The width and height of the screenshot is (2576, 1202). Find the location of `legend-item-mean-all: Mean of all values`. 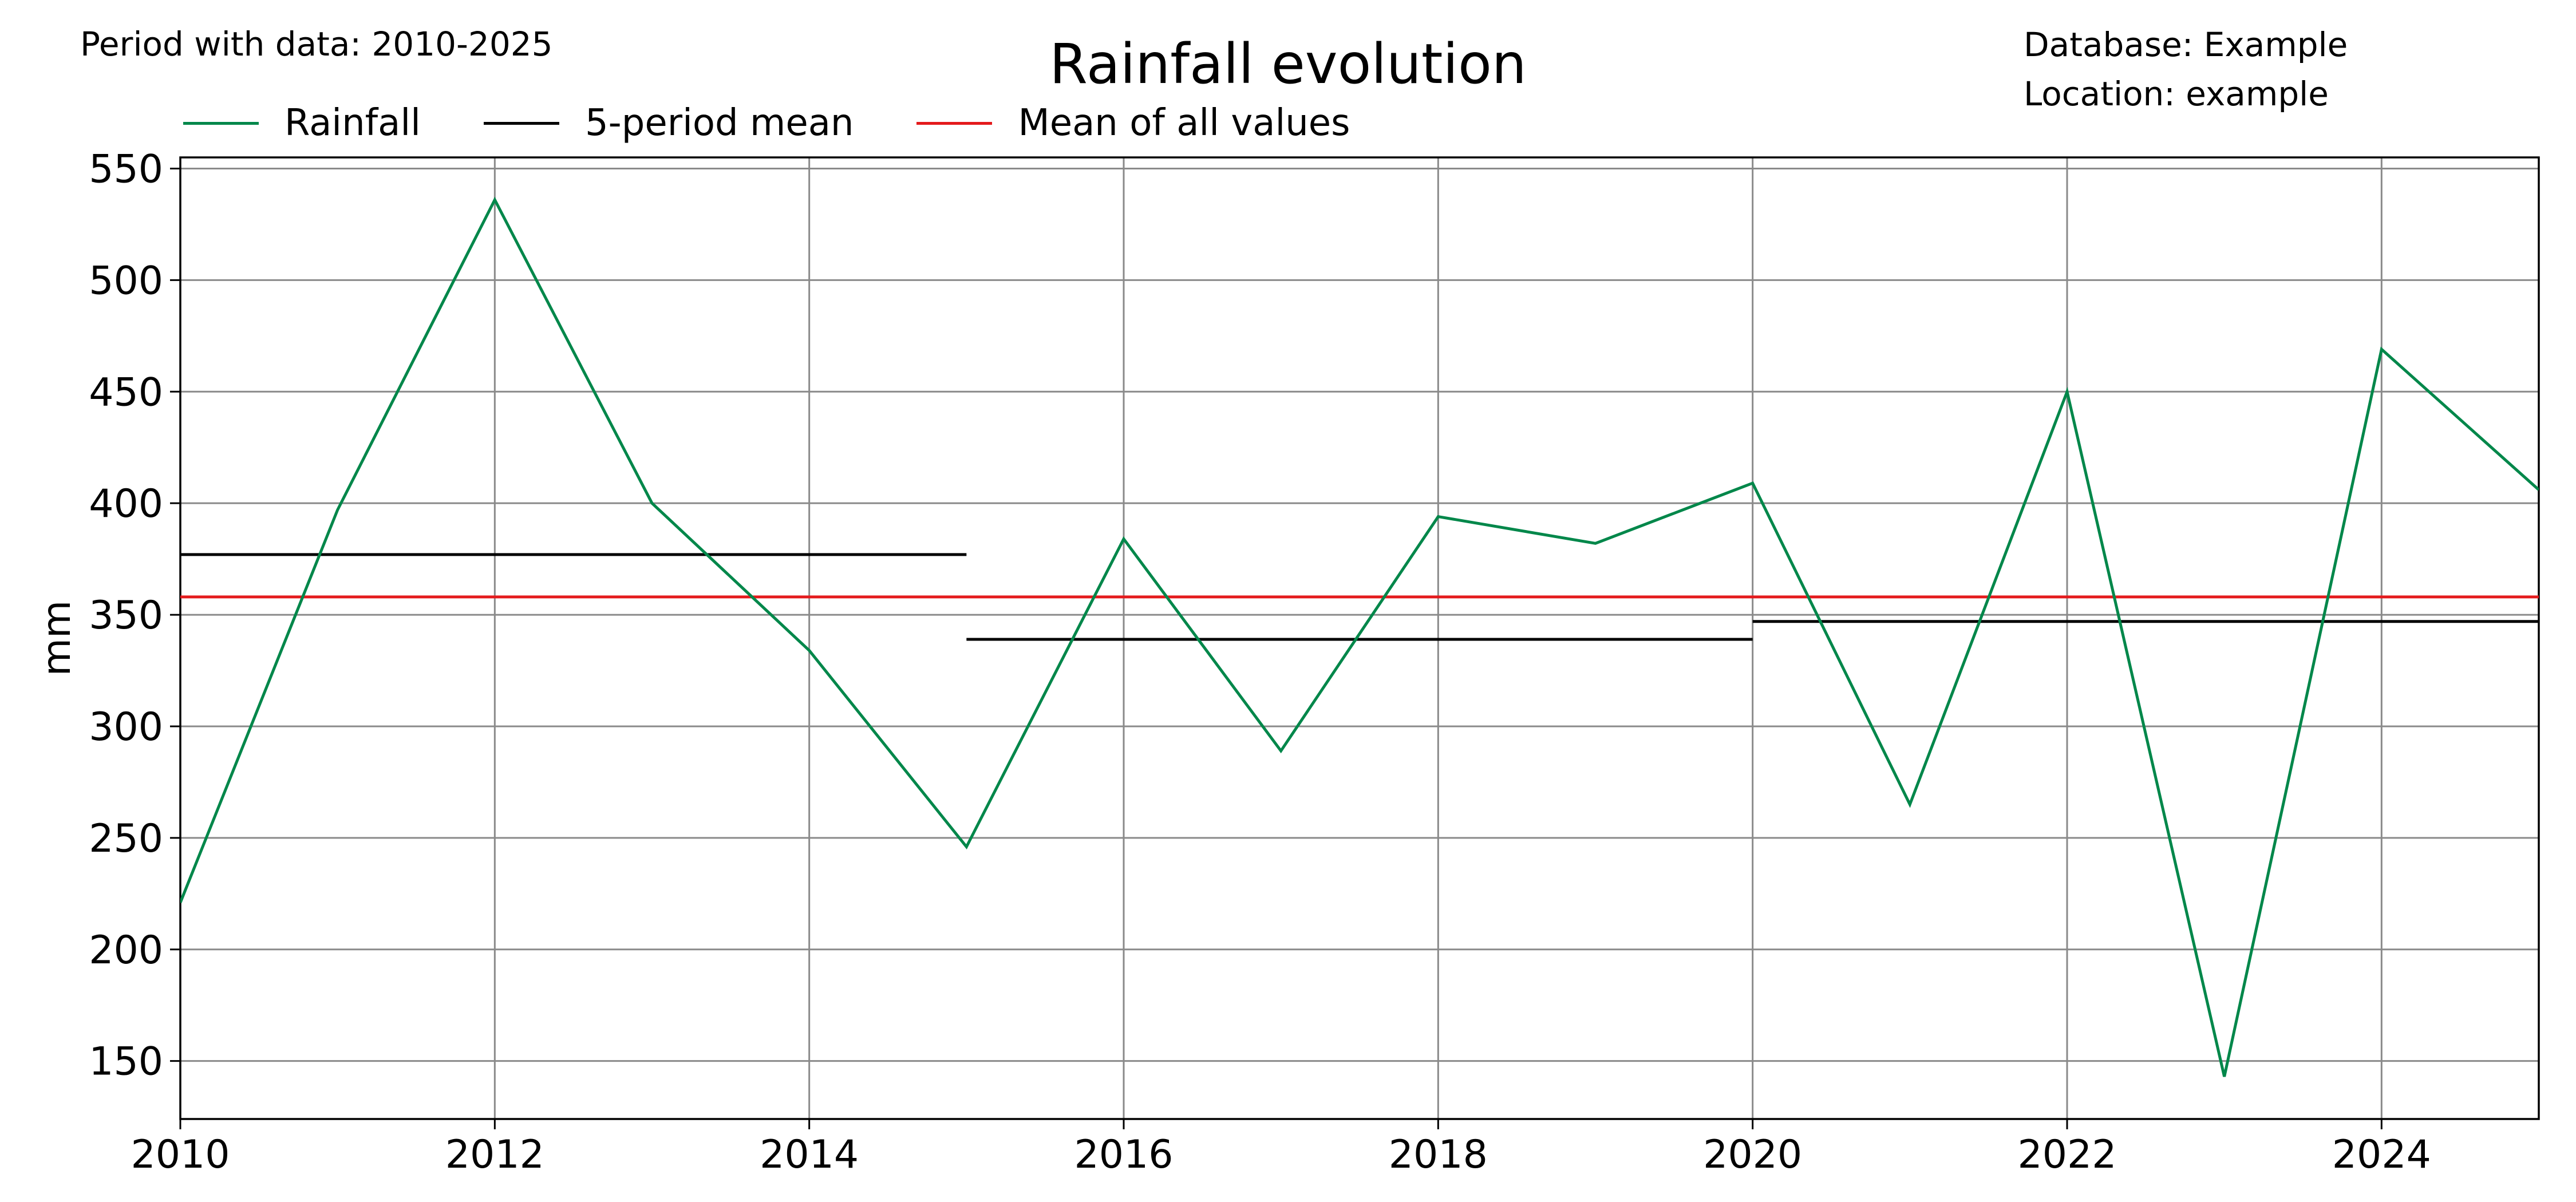

legend-item-mean-all: Mean of all values is located at coordinates (1133, 123).